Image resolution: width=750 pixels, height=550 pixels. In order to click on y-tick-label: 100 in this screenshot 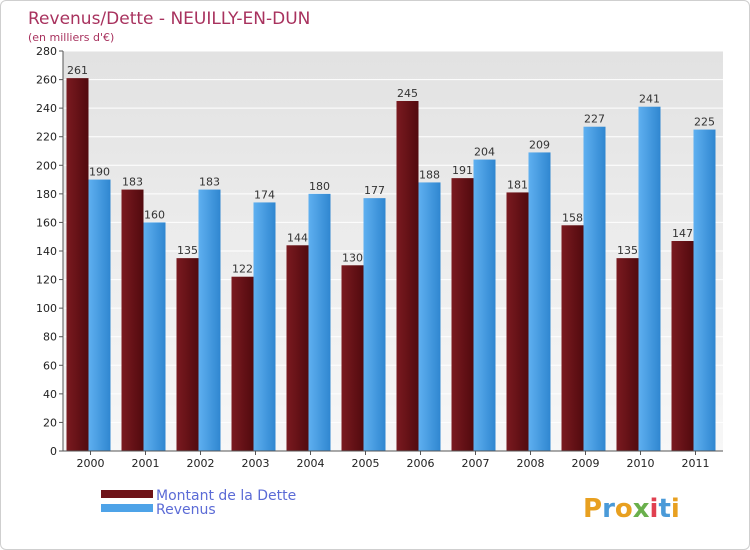, I will do `click(46, 308)`.